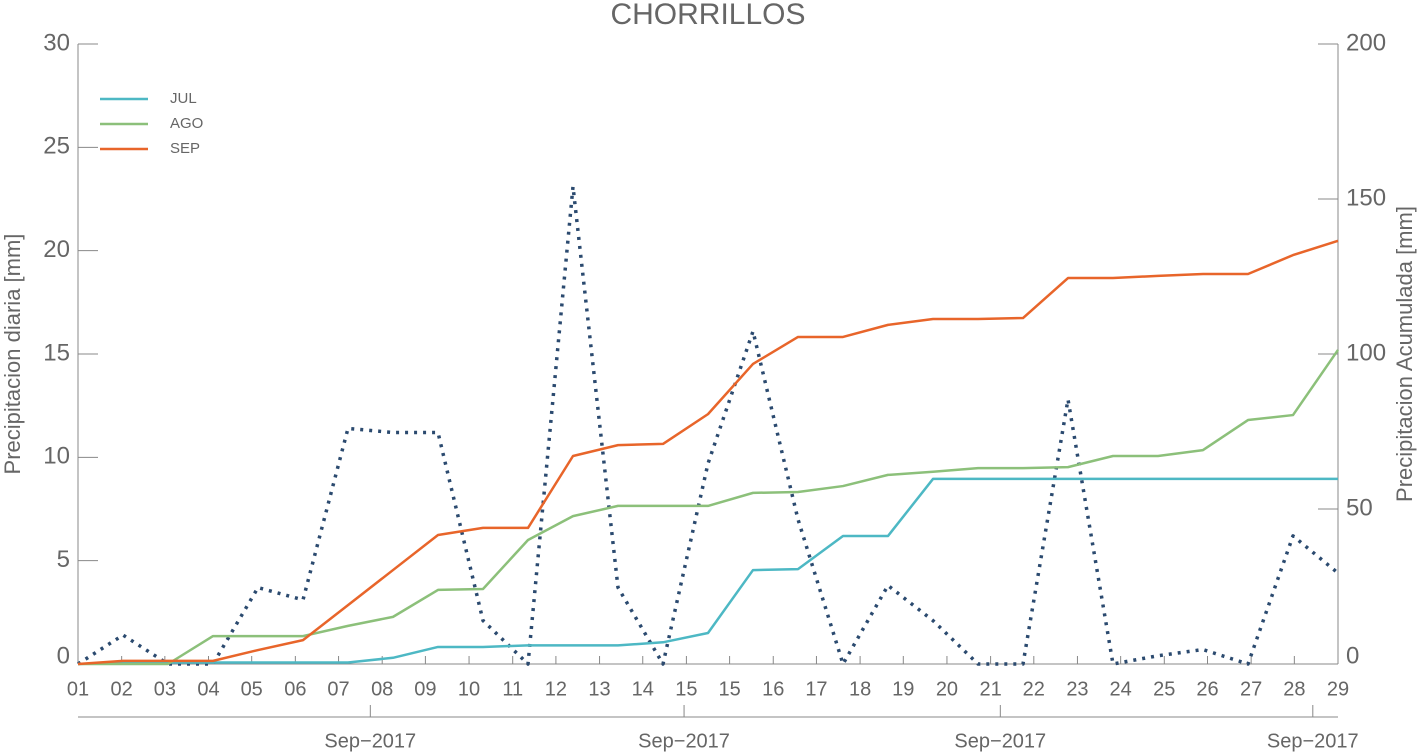 The height and width of the screenshot is (755, 1420). What do you see at coordinates (252, 689) in the screenshot?
I see `x-tick-label: 05` at bounding box center [252, 689].